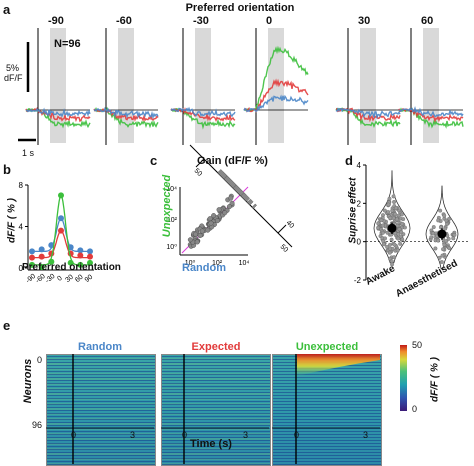  Describe the element at coordinates (21, 185) in the screenshot. I see `panel-b-ytick-label: 8` at that location.